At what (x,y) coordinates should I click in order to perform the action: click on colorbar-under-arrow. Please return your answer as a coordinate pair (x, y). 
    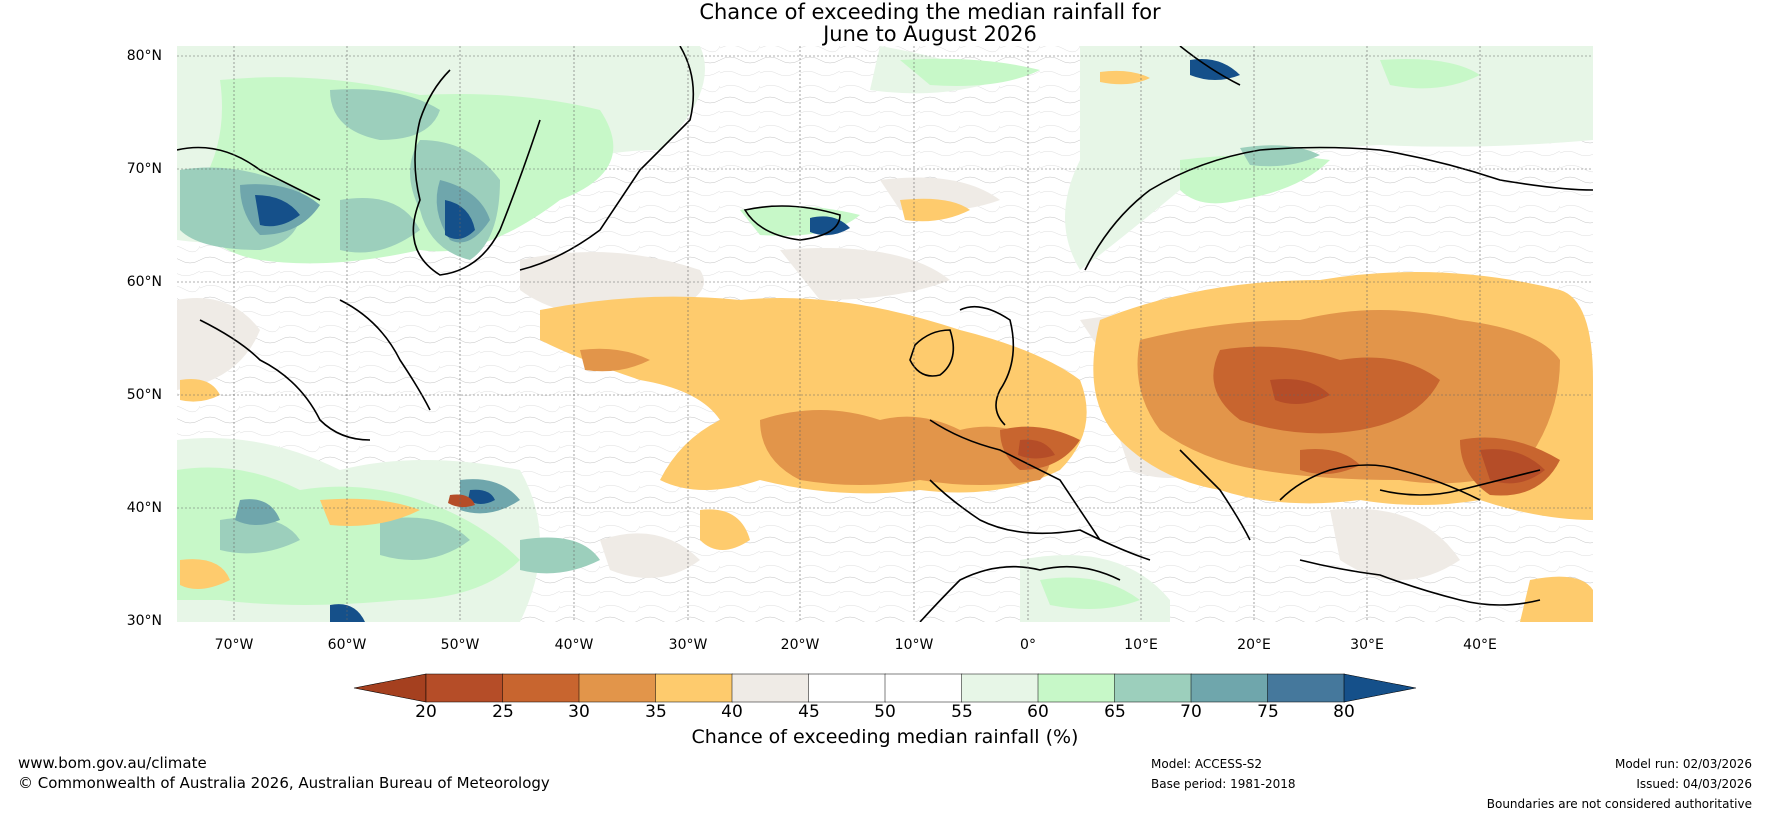
    Looking at the image, I should click on (390, 688).